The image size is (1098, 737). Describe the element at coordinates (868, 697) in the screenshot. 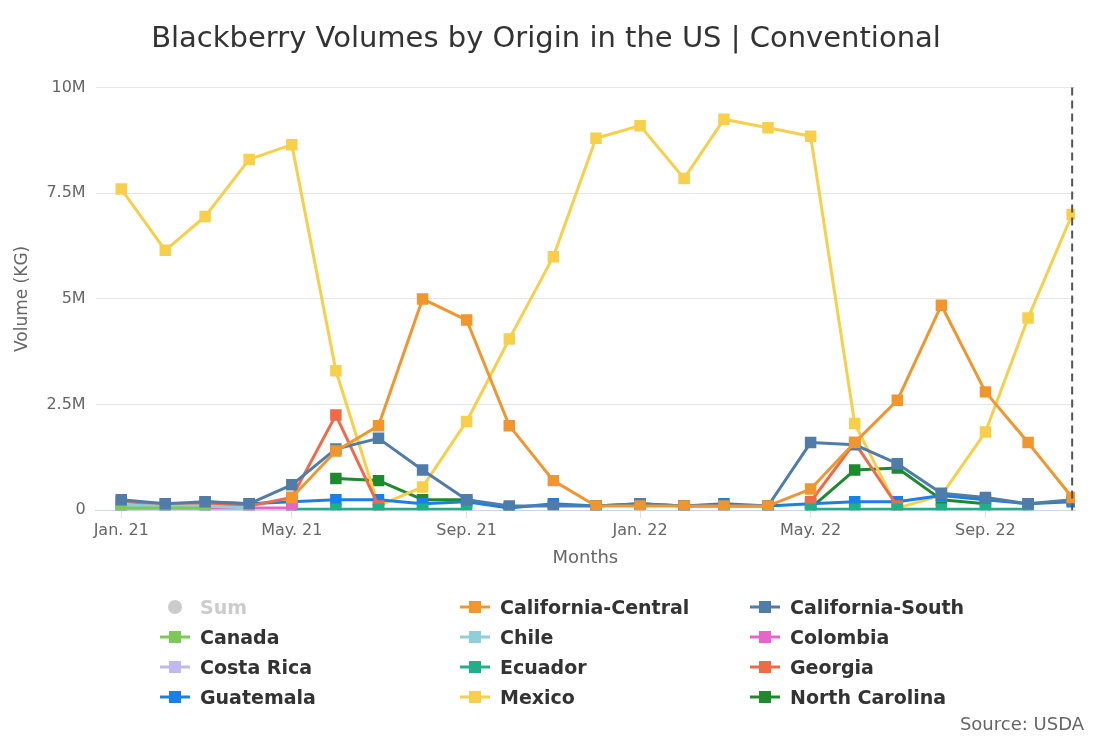

I see `legend-label: North Carolina` at that location.